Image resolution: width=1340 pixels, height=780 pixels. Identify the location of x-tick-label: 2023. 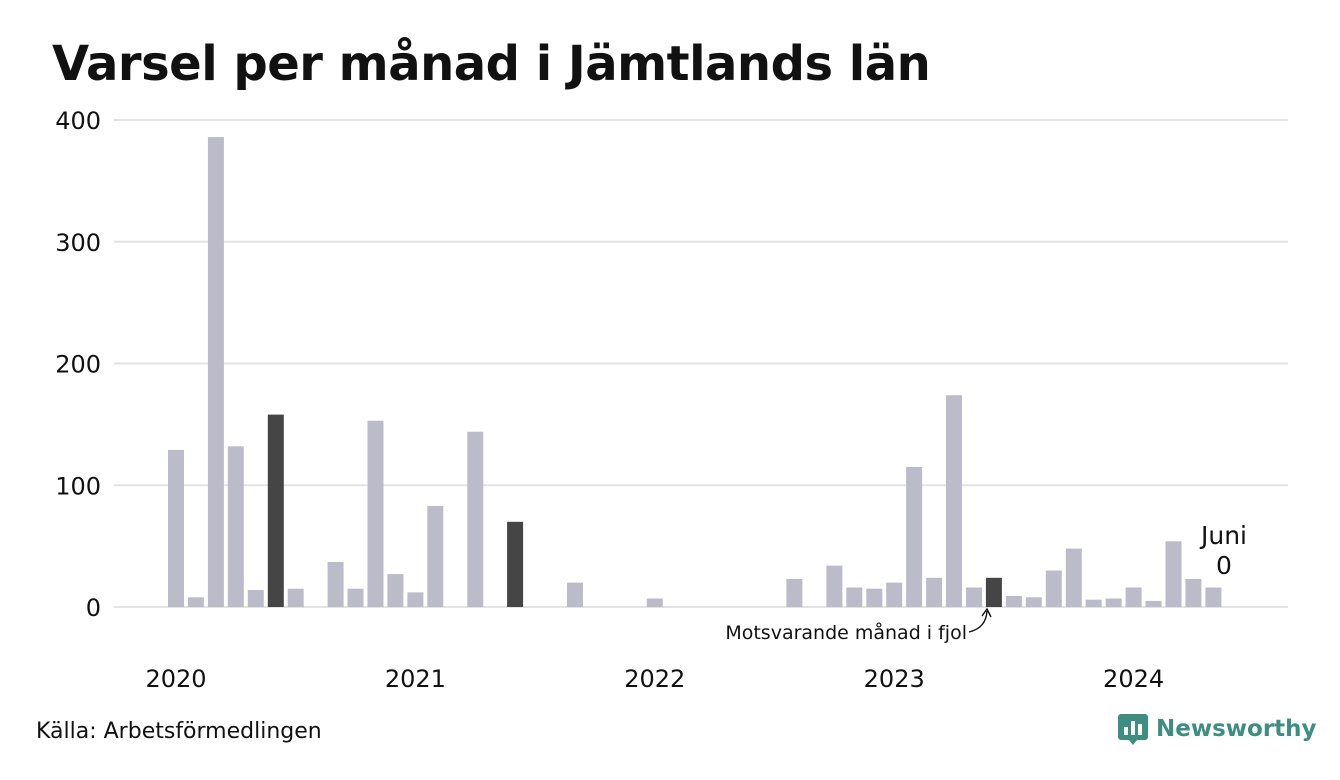
(894, 679).